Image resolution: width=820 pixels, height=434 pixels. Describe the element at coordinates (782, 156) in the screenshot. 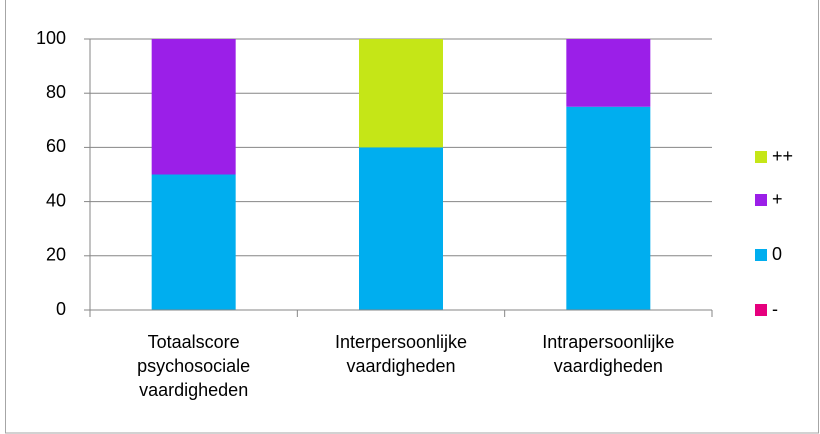

I see `legend-label: ++` at that location.